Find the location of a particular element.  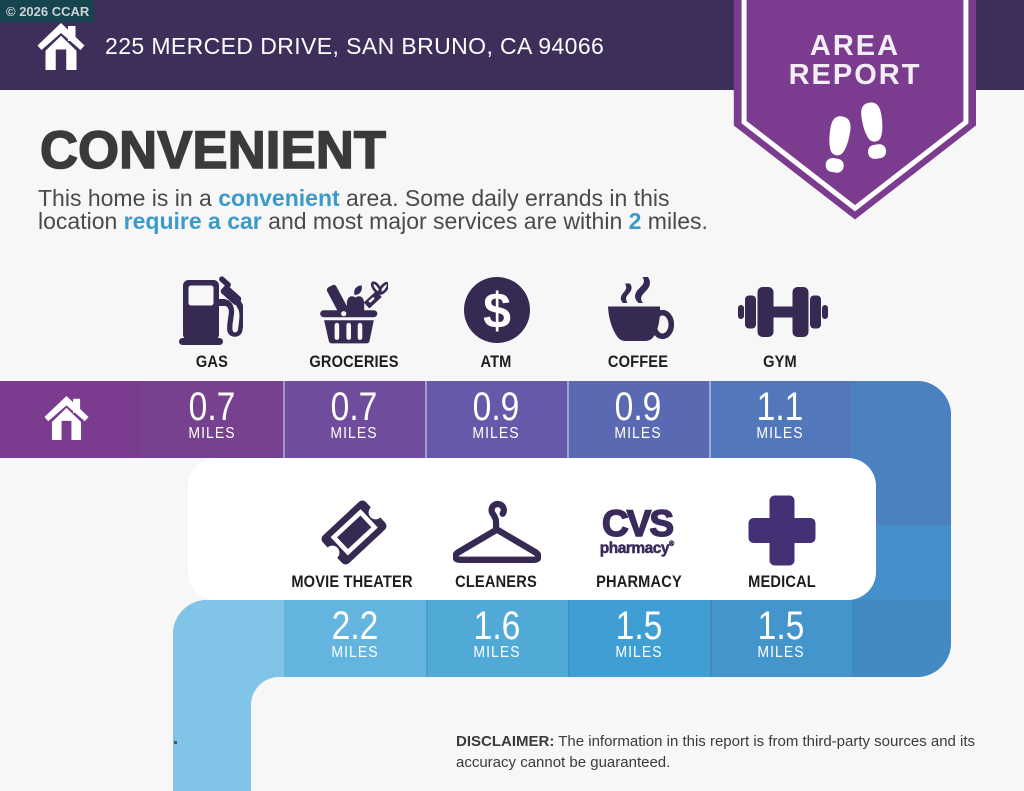

svg-text: REPORT is located at coordinates (855, 75).